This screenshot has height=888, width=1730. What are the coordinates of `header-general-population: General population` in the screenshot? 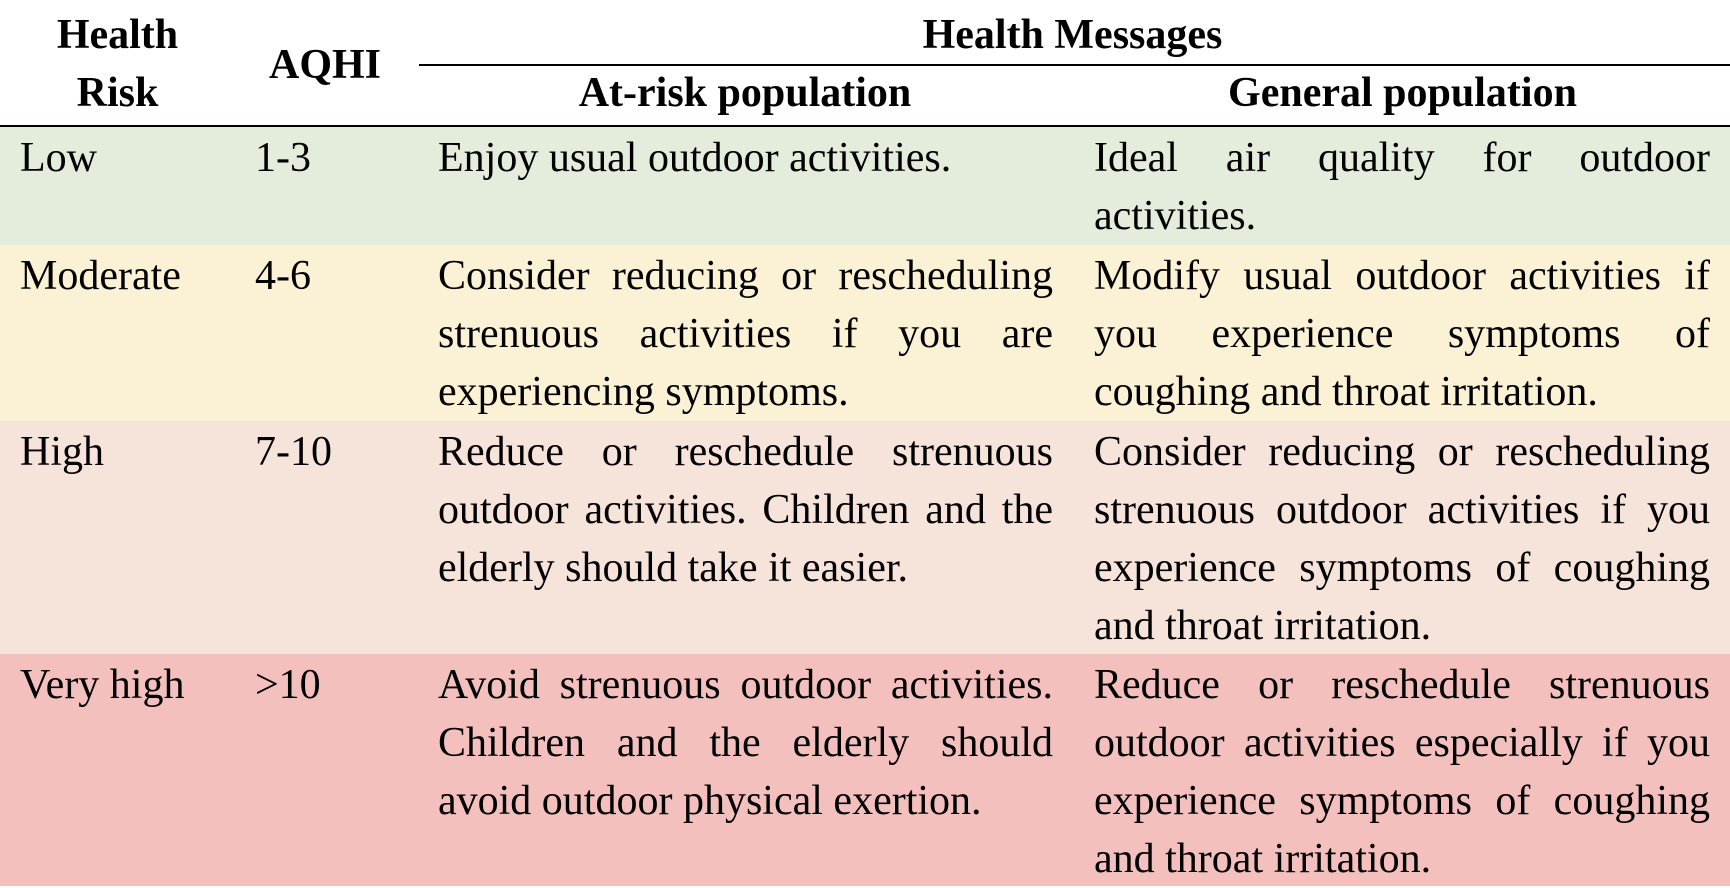 It's located at (1402, 93).